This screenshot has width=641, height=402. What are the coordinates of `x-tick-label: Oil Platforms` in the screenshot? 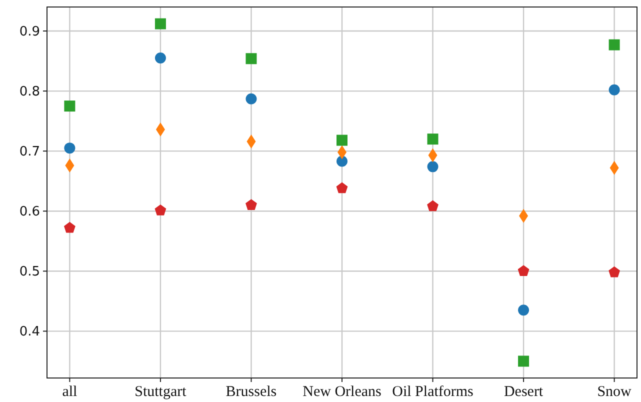 It's located at (433, 392).